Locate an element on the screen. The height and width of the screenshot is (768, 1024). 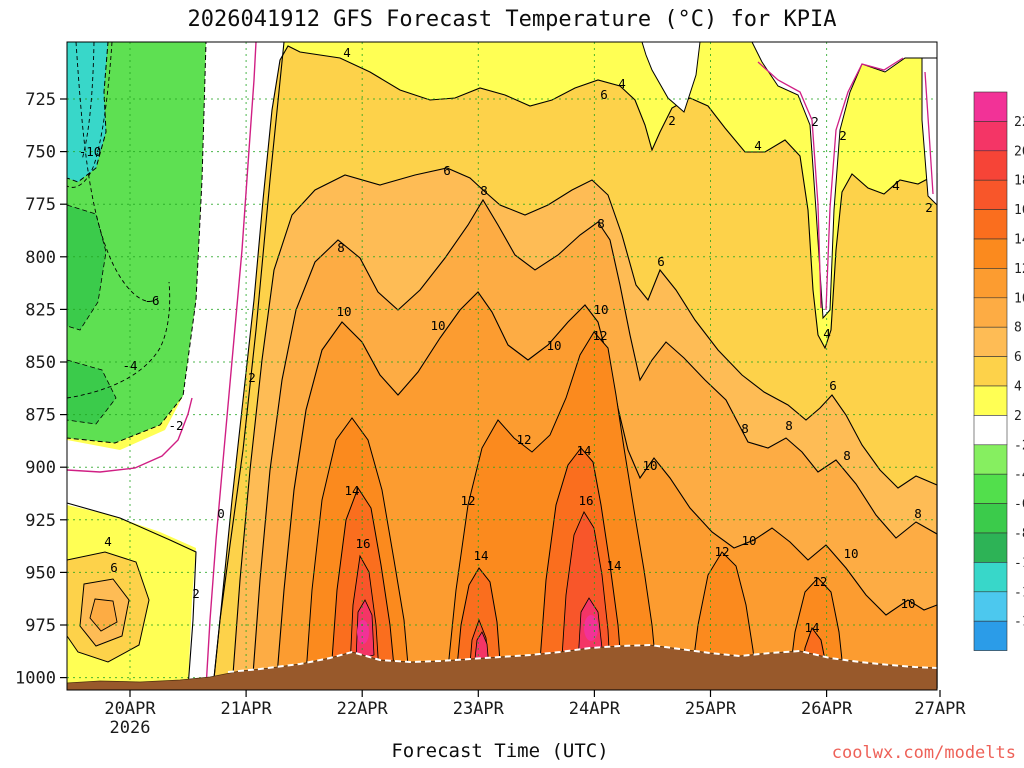
zero-line-main is located at coordinates (231, 365).